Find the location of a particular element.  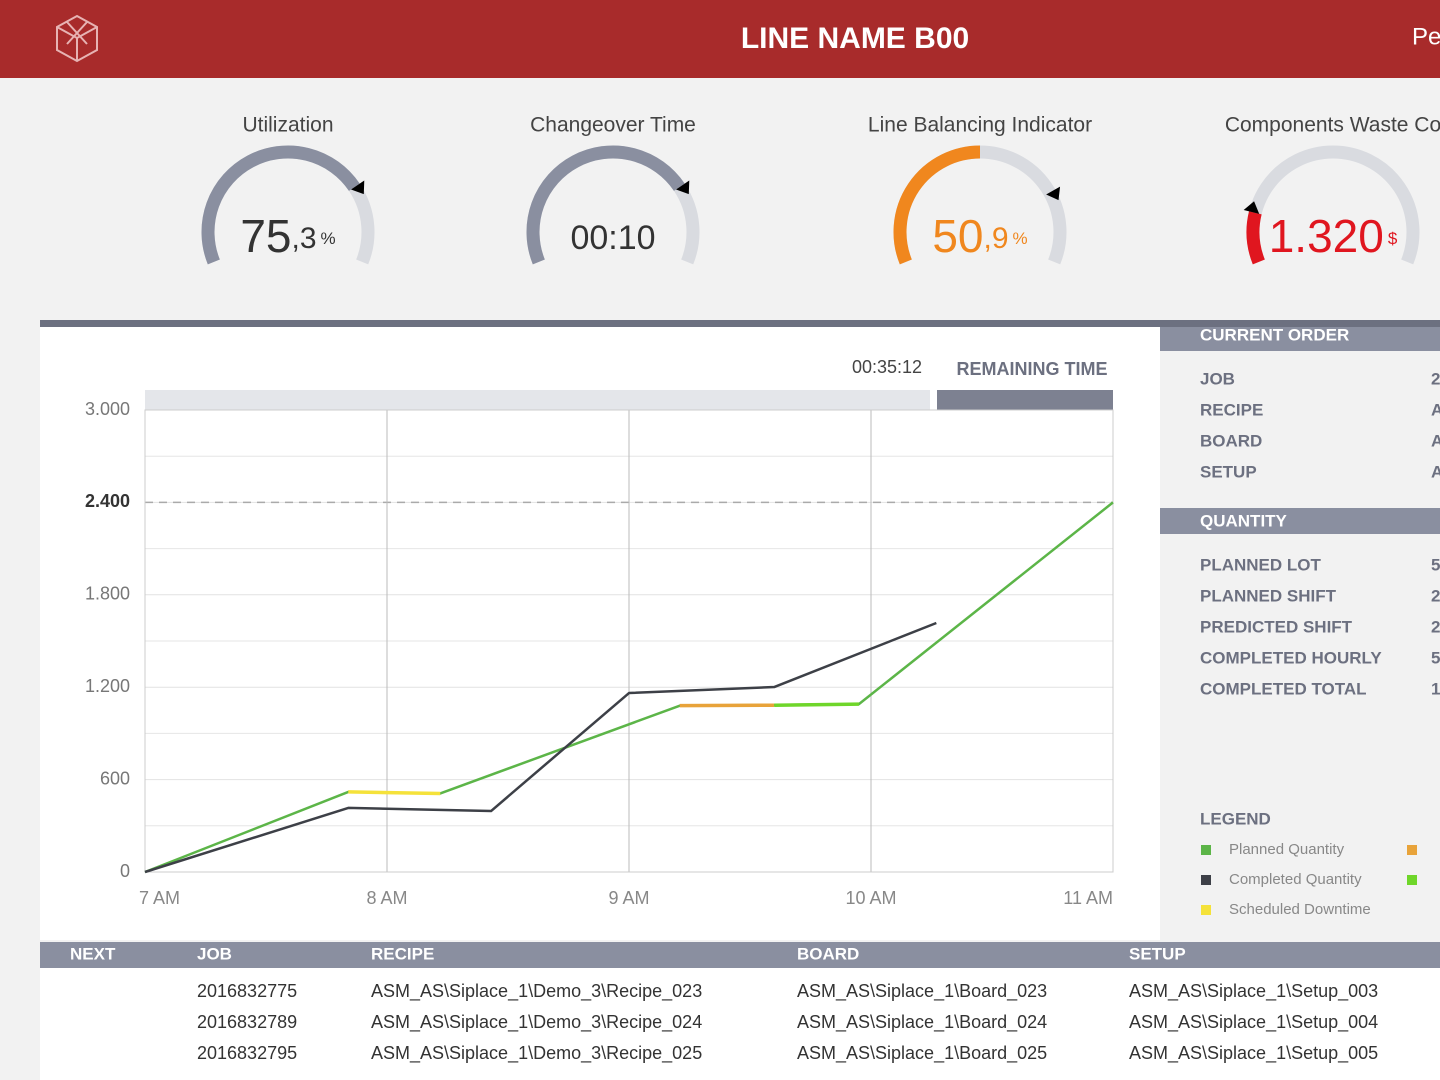

table-cell: ASM_AS\Siplace_1\Board_023 is located at coordinates (922, 991).